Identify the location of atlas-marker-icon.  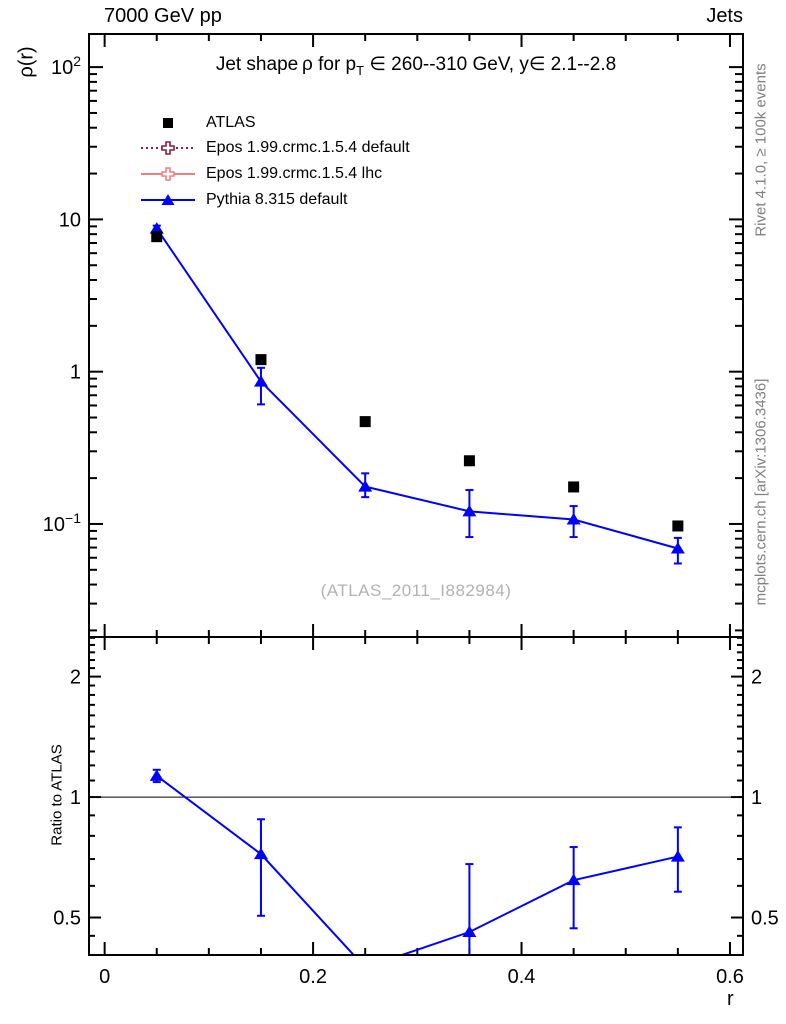
(168, 122).